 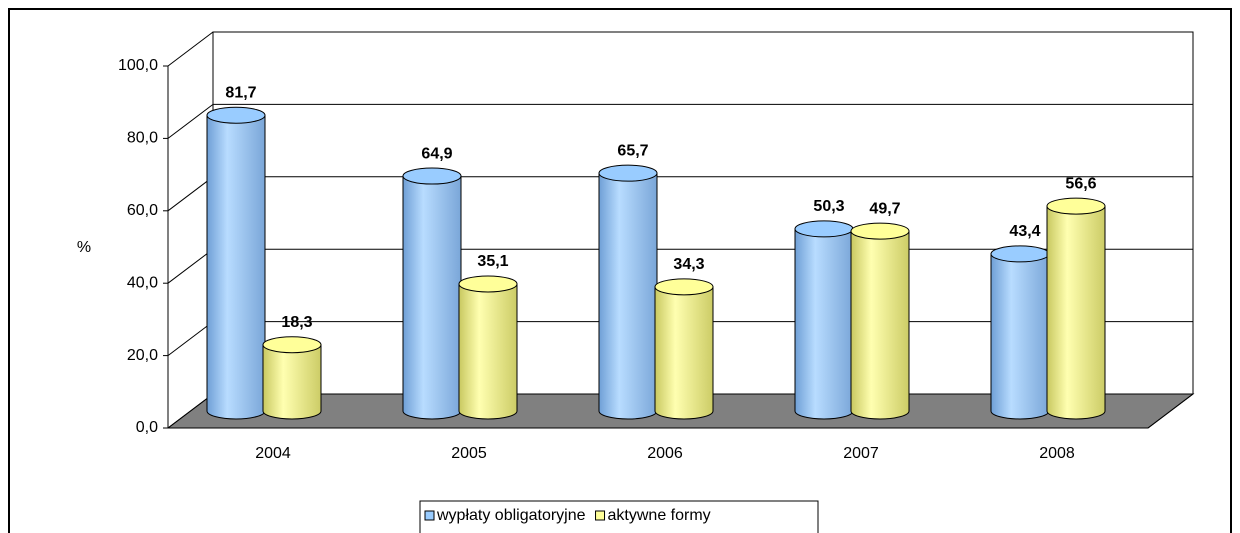 I want to click on legend-label: aktywne formy, so click(x=659, y=515).